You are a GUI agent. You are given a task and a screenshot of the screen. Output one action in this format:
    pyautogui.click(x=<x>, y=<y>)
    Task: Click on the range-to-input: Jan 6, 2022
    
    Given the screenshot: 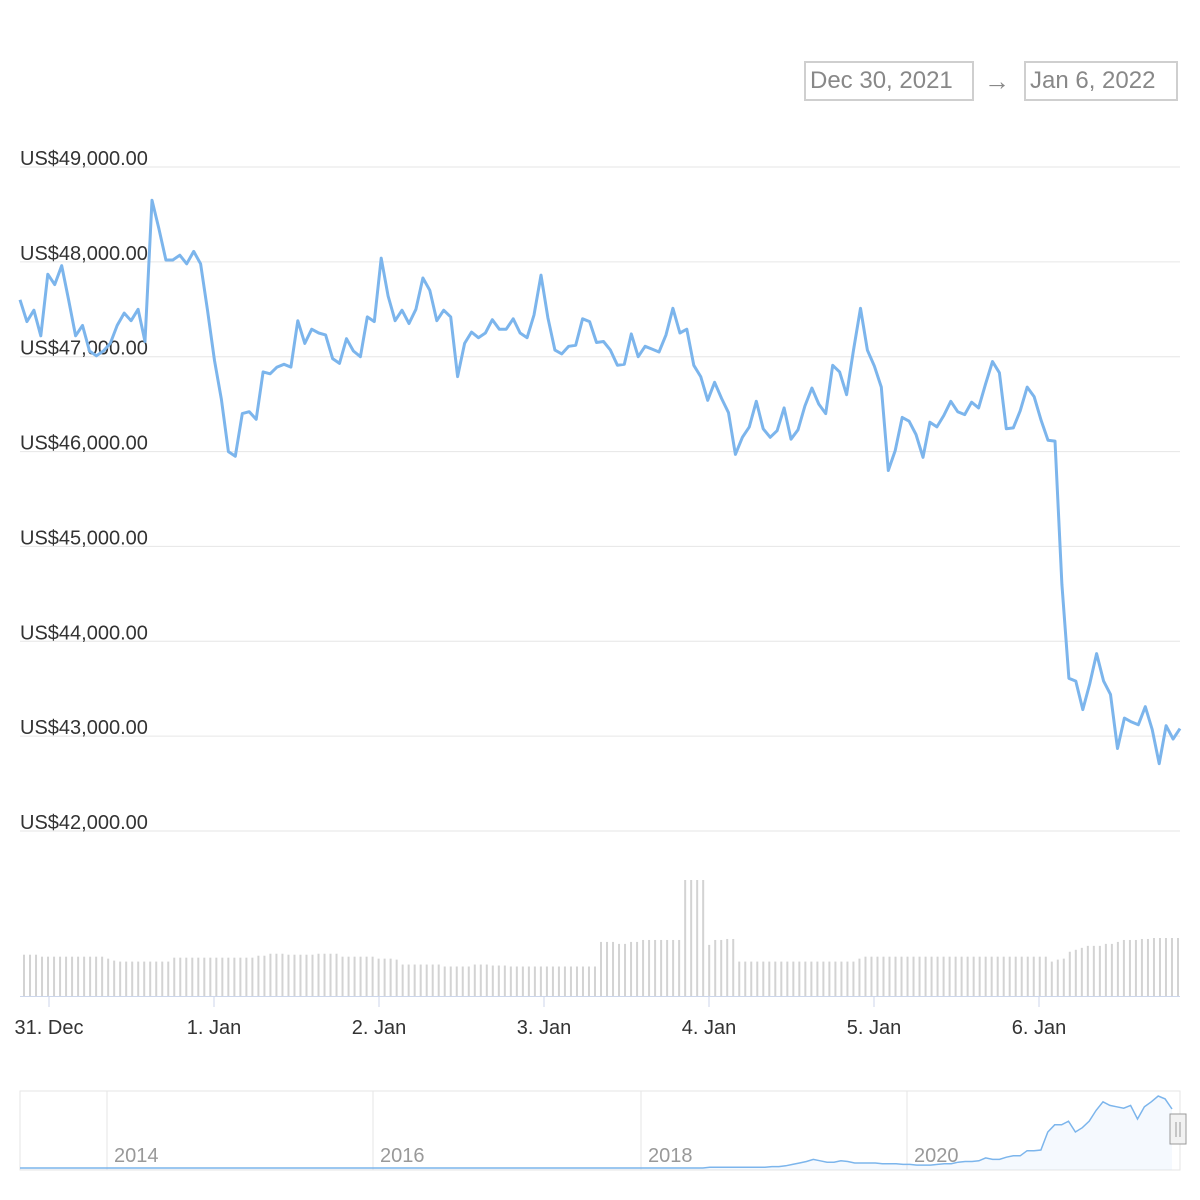 What is the action you would take?
    pyautogui.click(x=1101, y=81)
    